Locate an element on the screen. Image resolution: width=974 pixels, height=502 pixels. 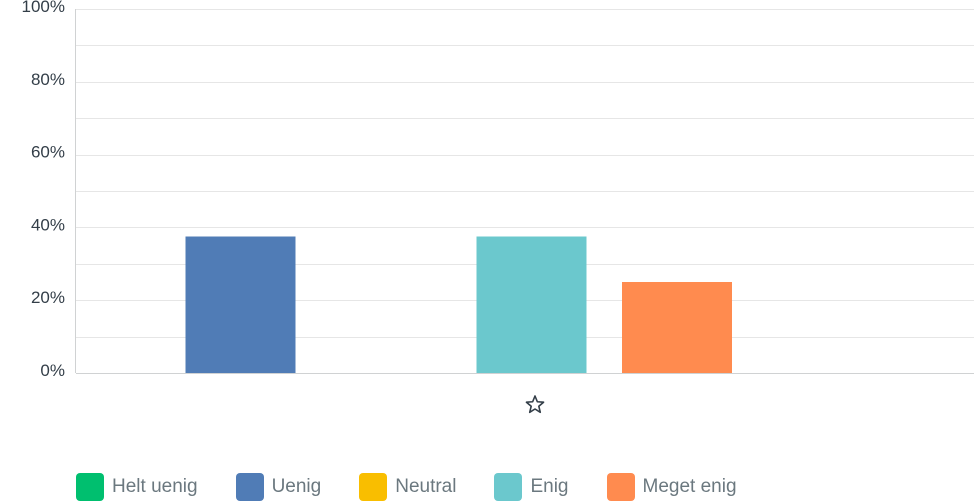
bar-uenig is located at coordinates (240, 305).